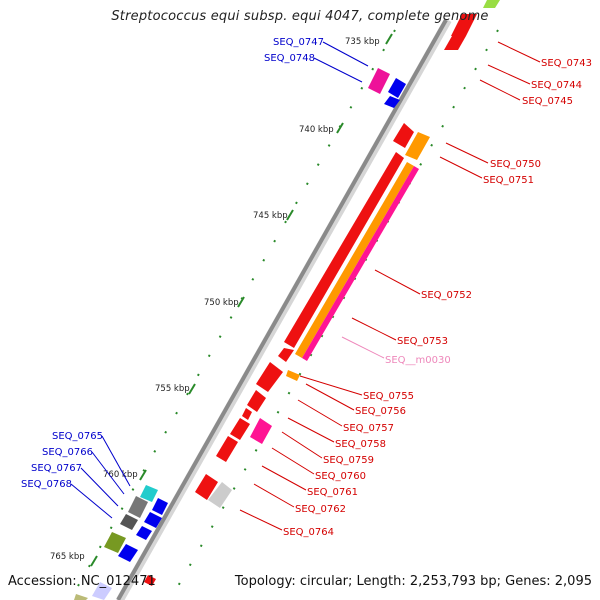  I want to click on gene-seq0756, so click(269, 377).